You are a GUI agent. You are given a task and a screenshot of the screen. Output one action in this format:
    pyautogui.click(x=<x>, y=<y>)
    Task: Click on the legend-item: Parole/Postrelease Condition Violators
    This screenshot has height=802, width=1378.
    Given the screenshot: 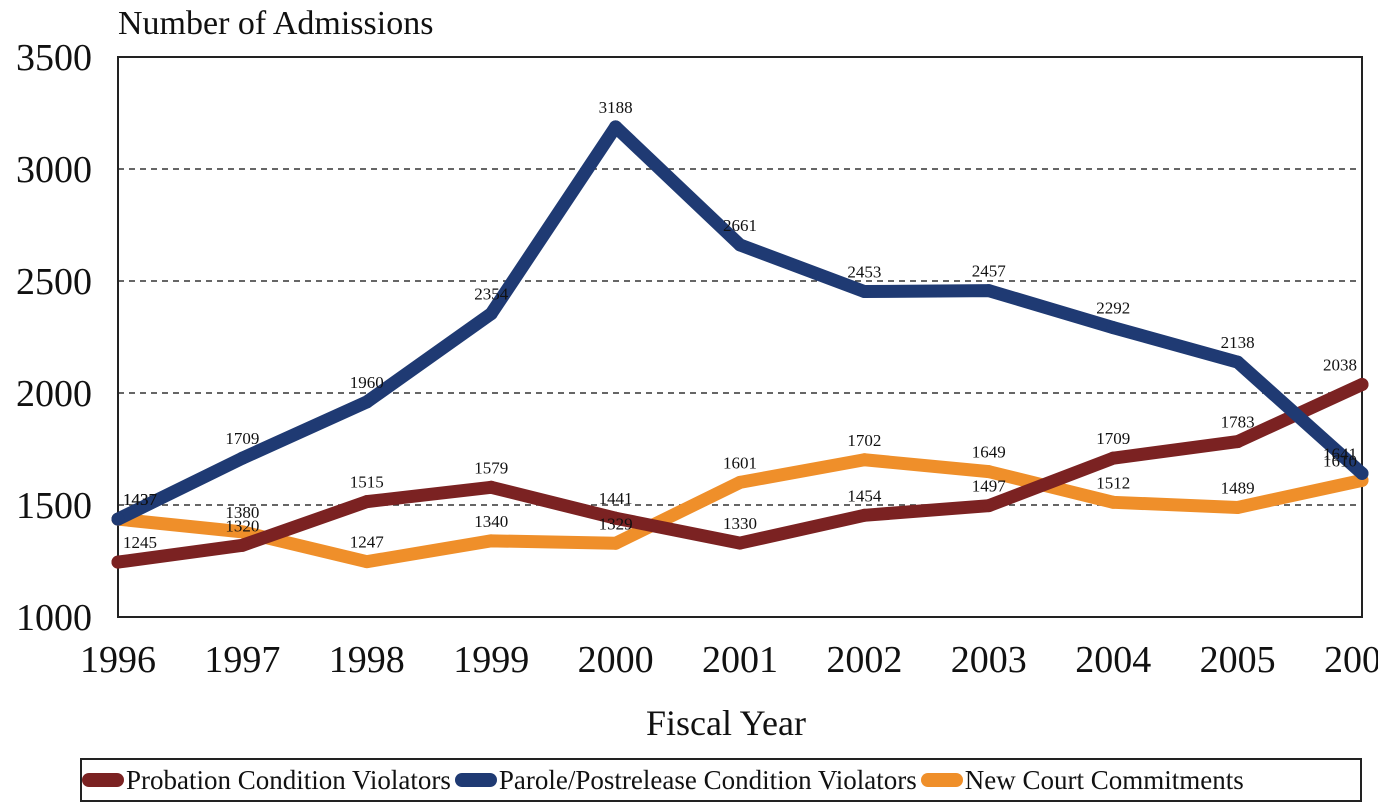 What is the action you would take?
    pyautogui.click(x=685, y=780)
    